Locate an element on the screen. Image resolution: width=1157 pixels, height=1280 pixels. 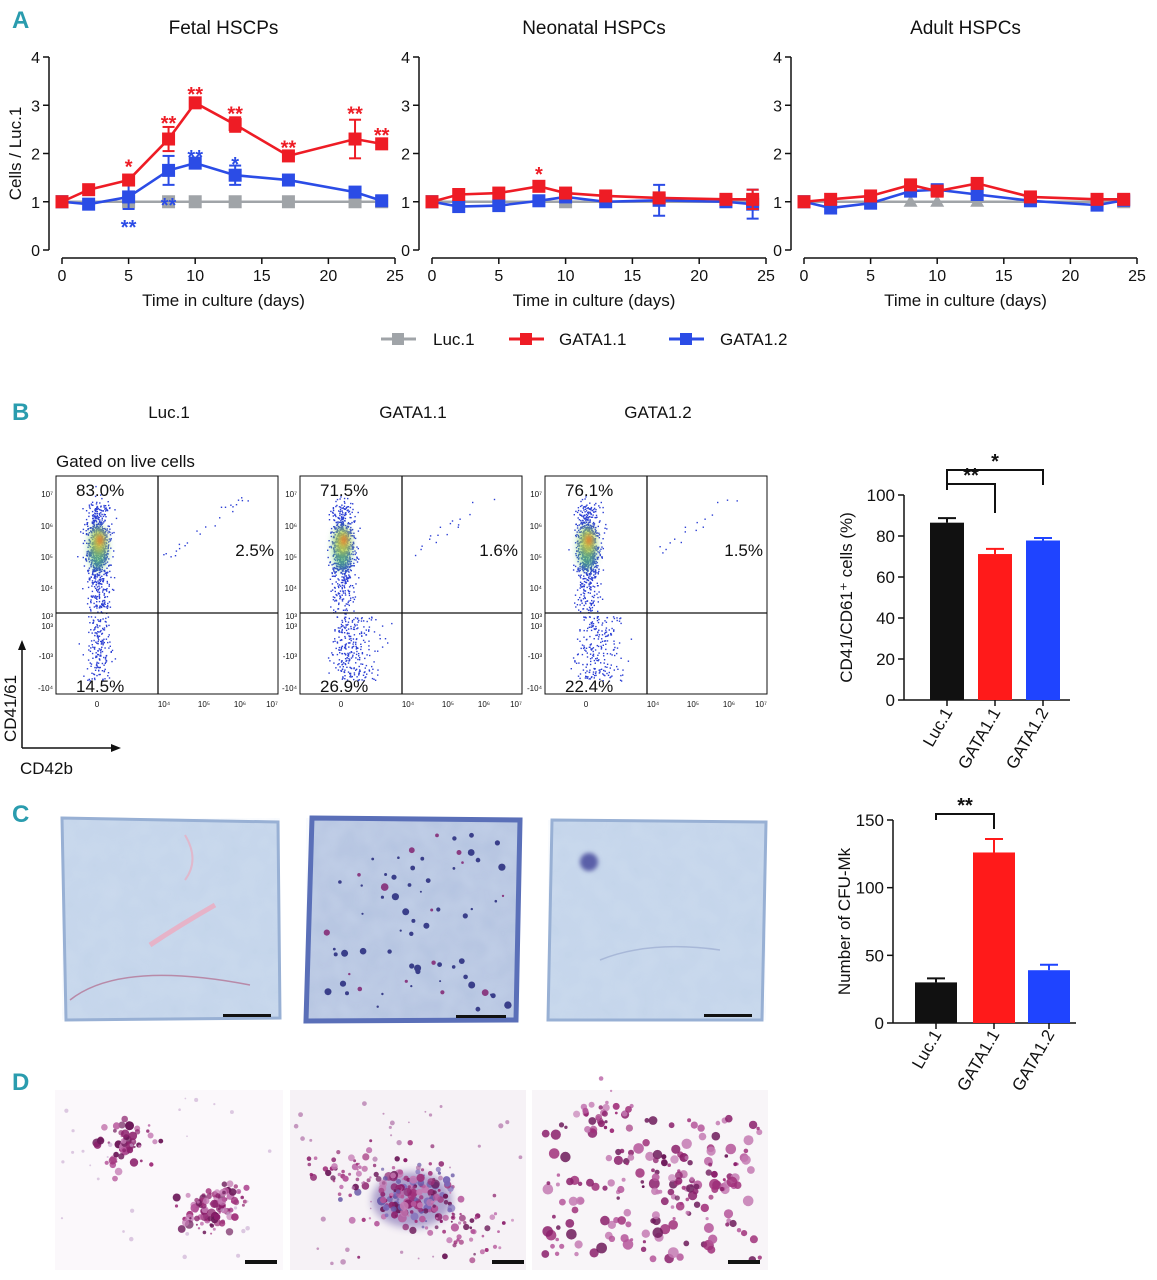
bar-y-tick-label: 0 is located at coordinates (879, 1023).